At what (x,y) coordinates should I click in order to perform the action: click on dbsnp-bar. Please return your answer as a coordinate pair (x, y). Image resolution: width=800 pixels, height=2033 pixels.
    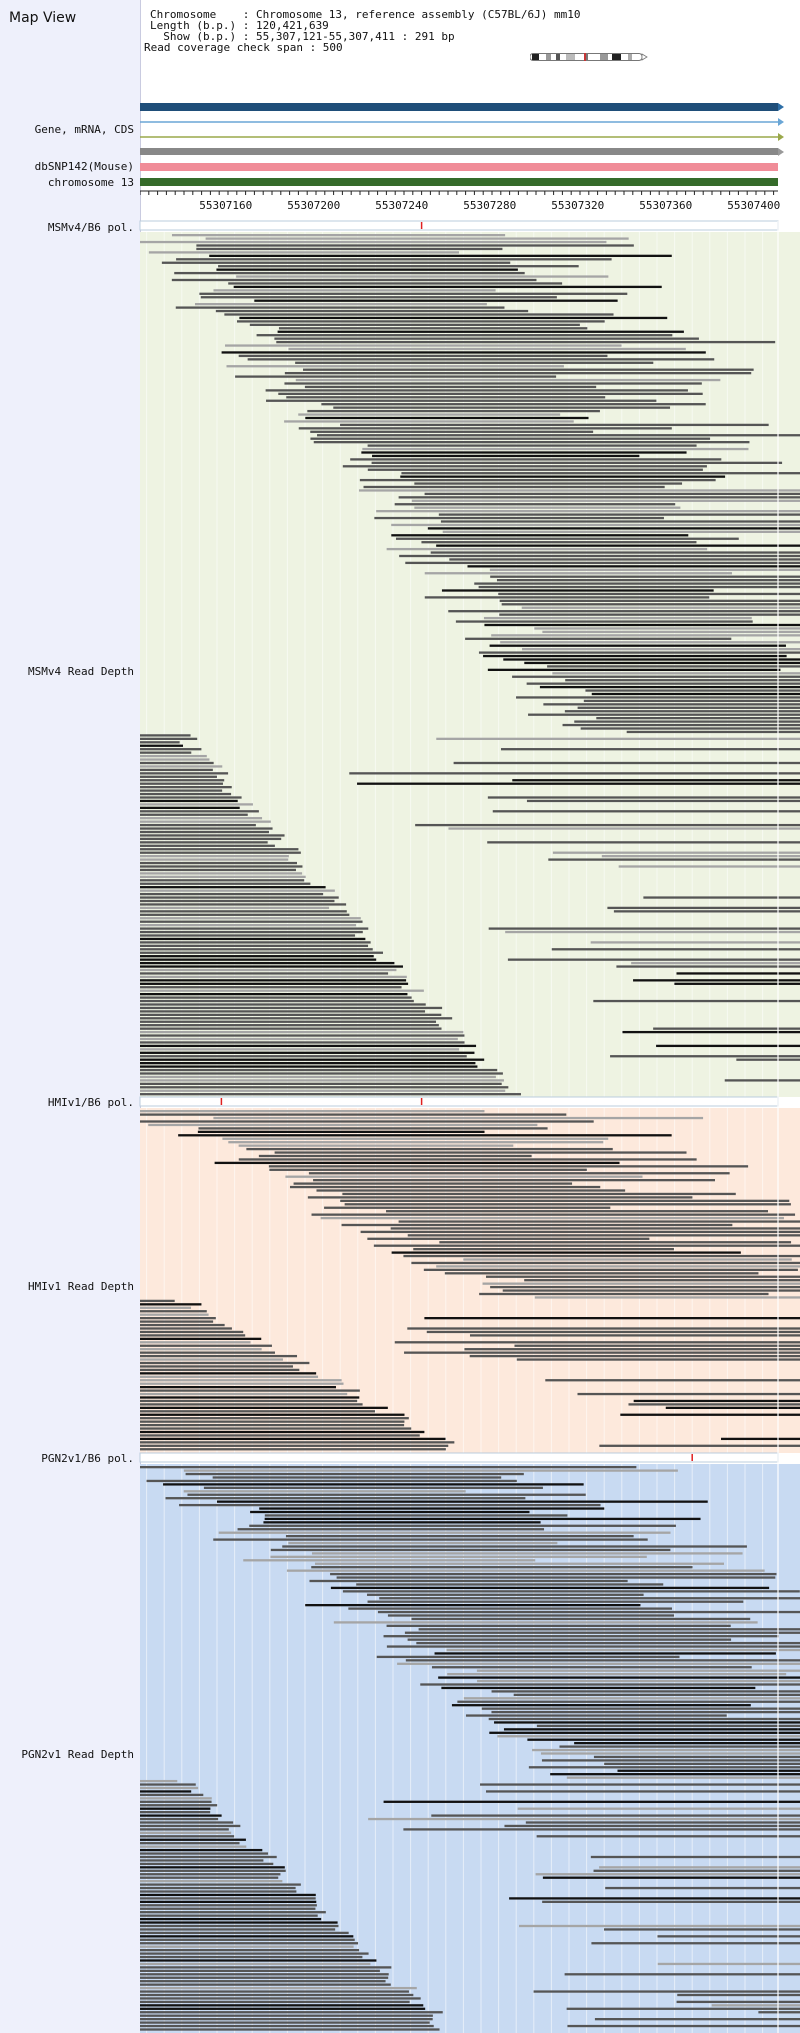
    Looking at the image, I should click on (459, 167).